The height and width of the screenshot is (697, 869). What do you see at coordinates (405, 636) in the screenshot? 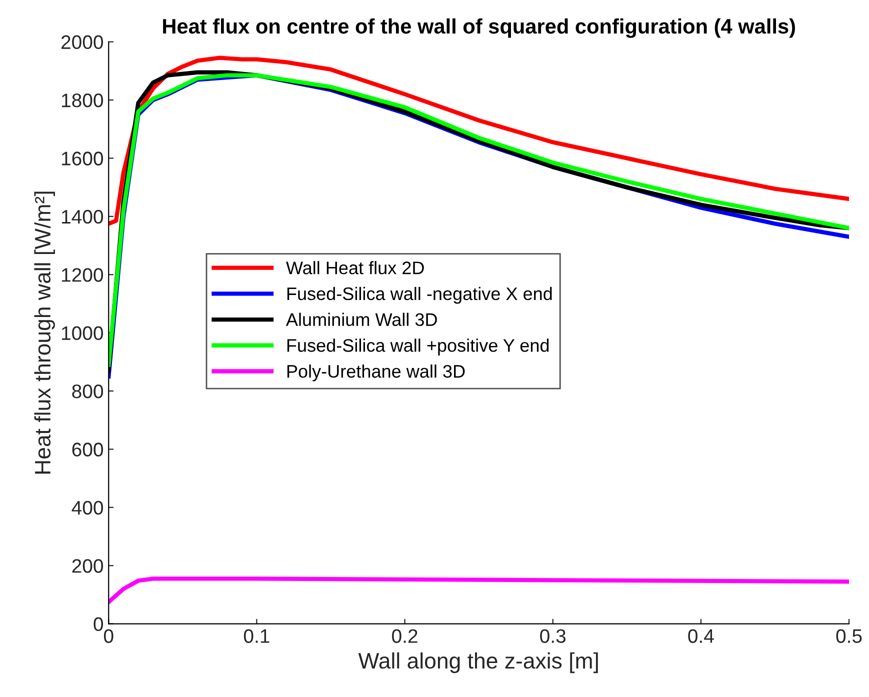
I see `x-tick-label: 0.2` at bounding box center [405, 636].